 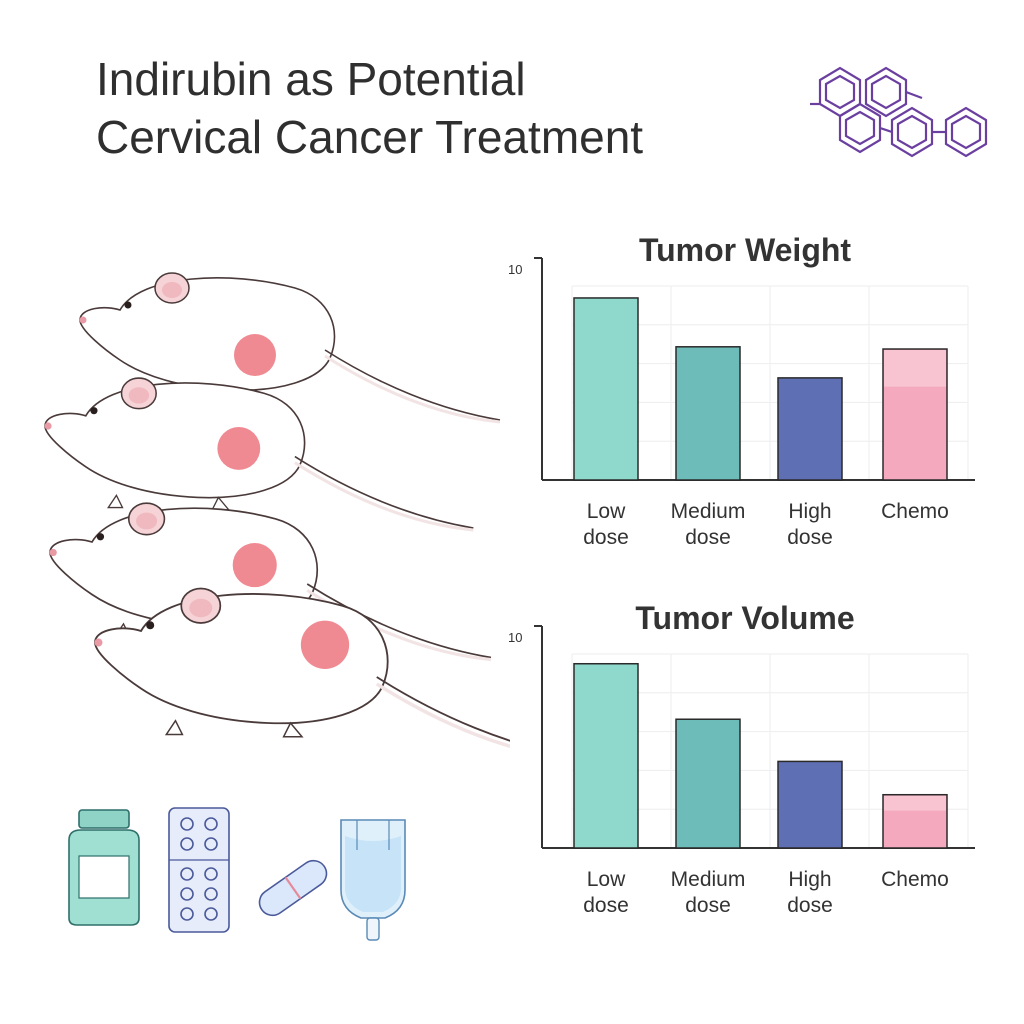 What do you see at coordinates (741, 771) in the screenshot?
I see `tumor-volume-plot: 10 Low dose Medium dose High dose Chemo` at bounding box center [741, 771].